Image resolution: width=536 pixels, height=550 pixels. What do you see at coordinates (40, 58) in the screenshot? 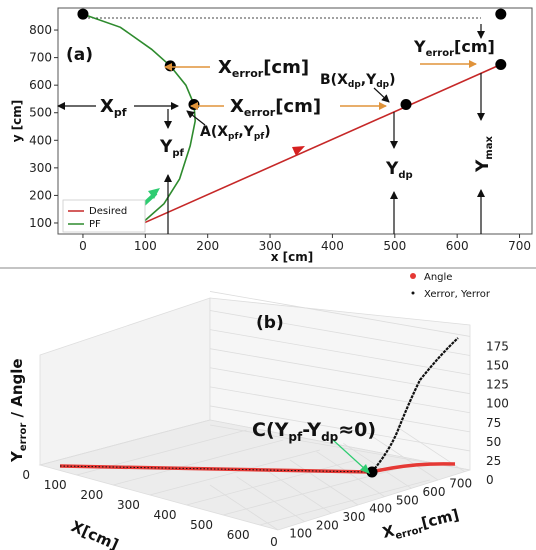
I see `a-ytick-label: 700` at bounding box center [40, 58].